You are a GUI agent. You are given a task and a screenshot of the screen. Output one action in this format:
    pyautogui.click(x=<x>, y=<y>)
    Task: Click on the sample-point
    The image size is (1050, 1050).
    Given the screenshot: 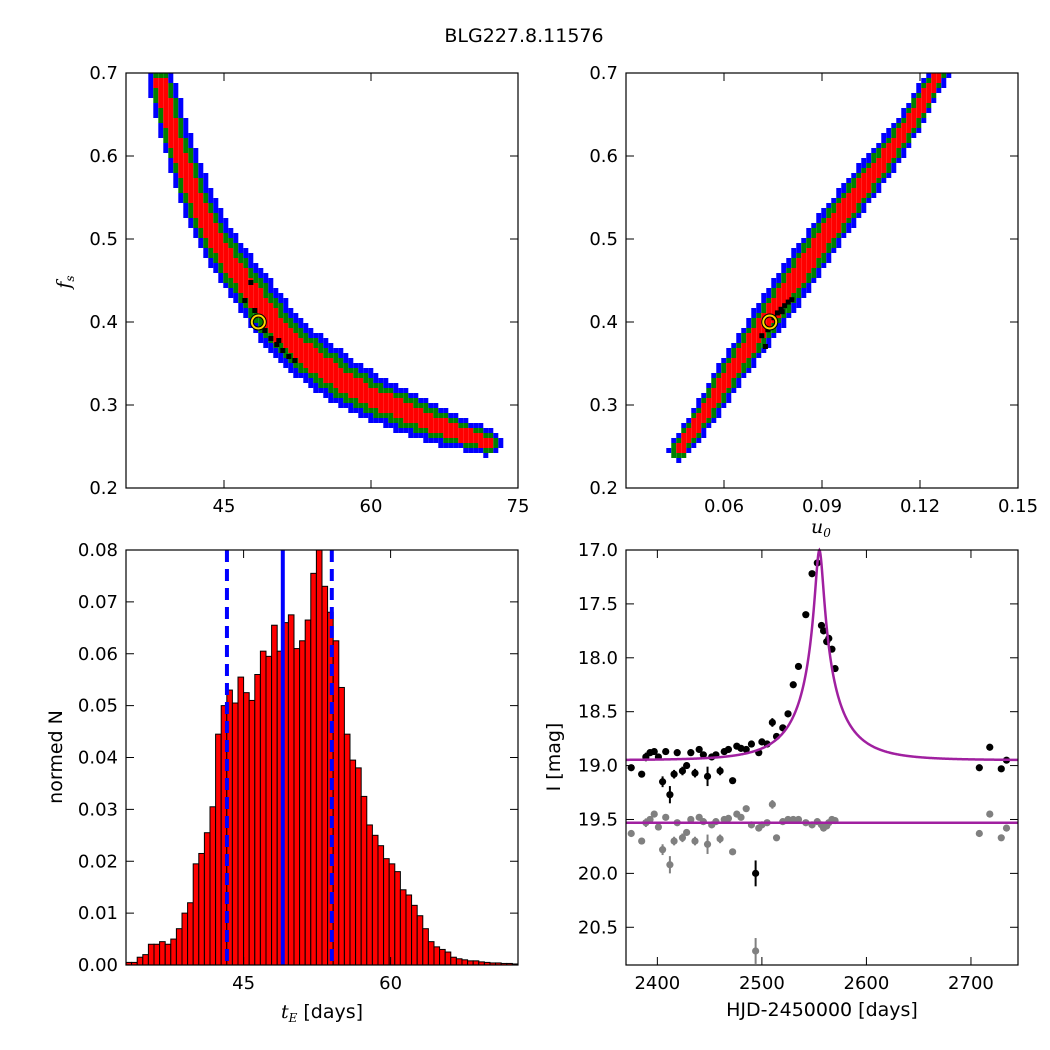 What is the action you would take?
    pyautogui.click(x=255, y=310)
    